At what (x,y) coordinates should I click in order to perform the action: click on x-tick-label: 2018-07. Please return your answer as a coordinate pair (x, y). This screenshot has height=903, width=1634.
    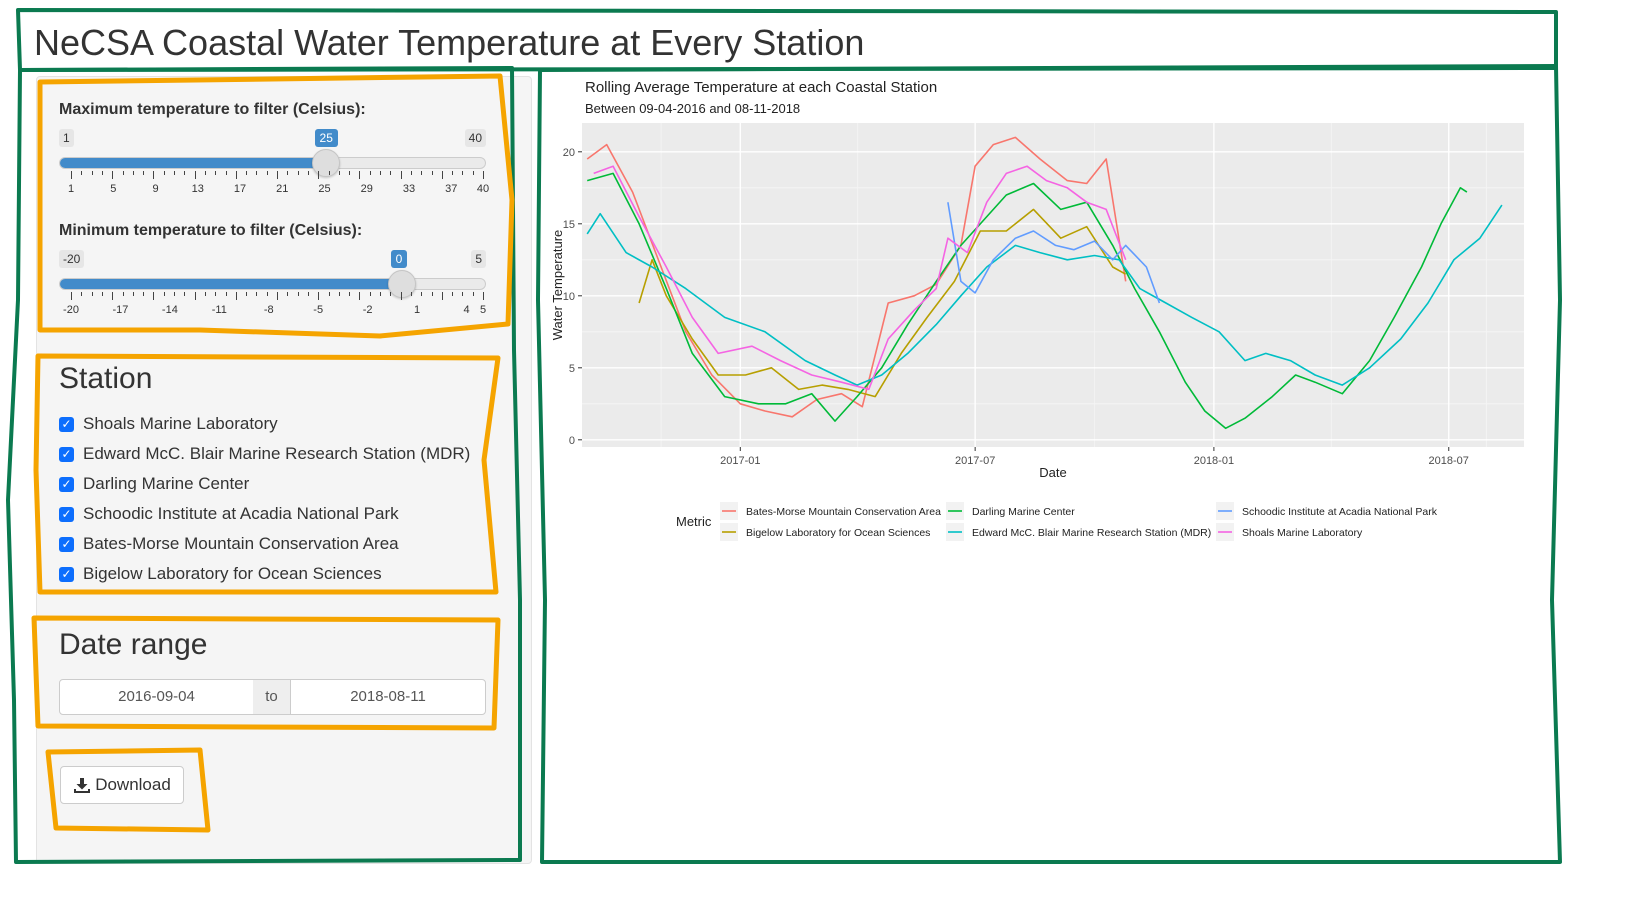
    Looking at the image, I should click on (1449, 461).